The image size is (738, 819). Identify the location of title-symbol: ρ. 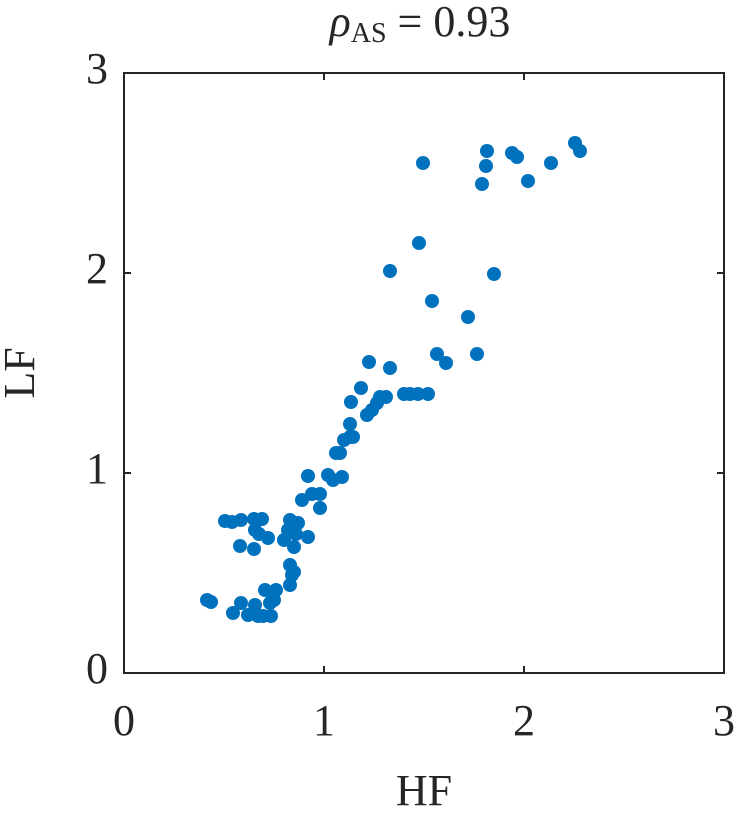
(339, 23).